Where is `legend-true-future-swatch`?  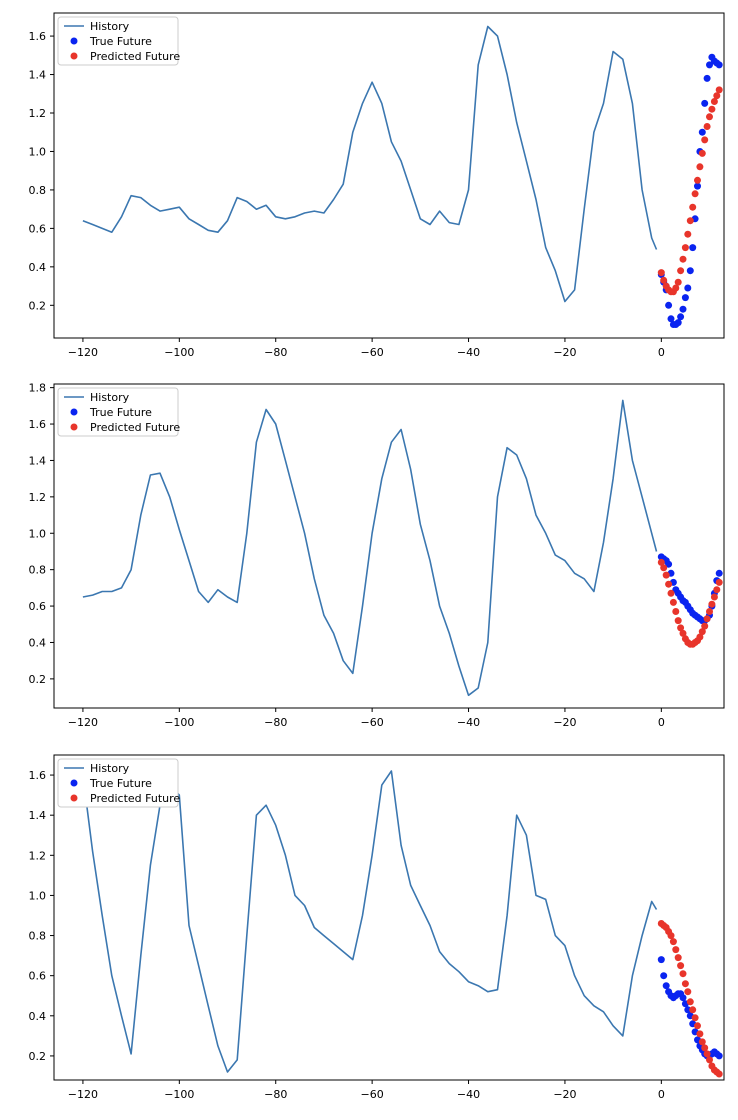
legend-true-future-swatch is located at coordinates (74, 412).